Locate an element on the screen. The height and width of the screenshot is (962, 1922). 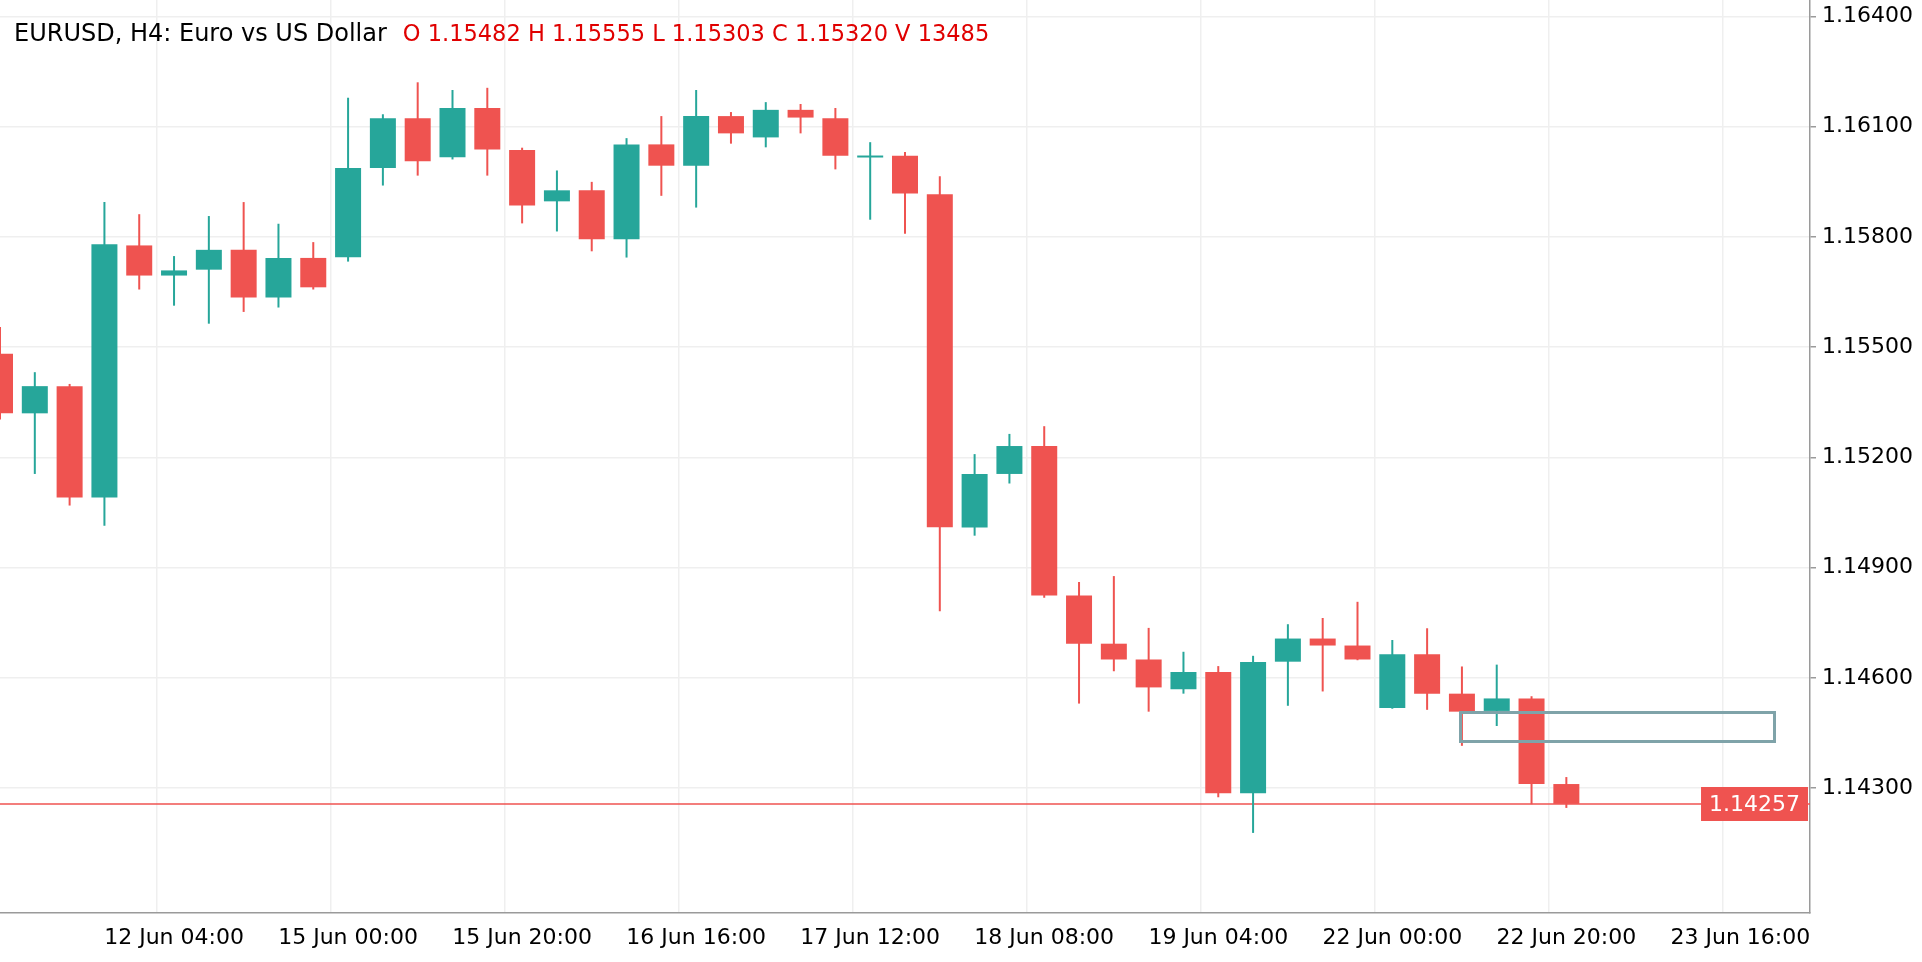
x-tick-label: 16 Jun 16:00 is located at coordinates (696, 936).